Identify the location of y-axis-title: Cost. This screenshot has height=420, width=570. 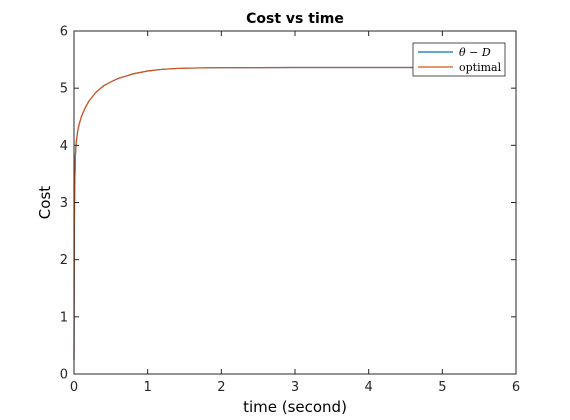
(45, 202).